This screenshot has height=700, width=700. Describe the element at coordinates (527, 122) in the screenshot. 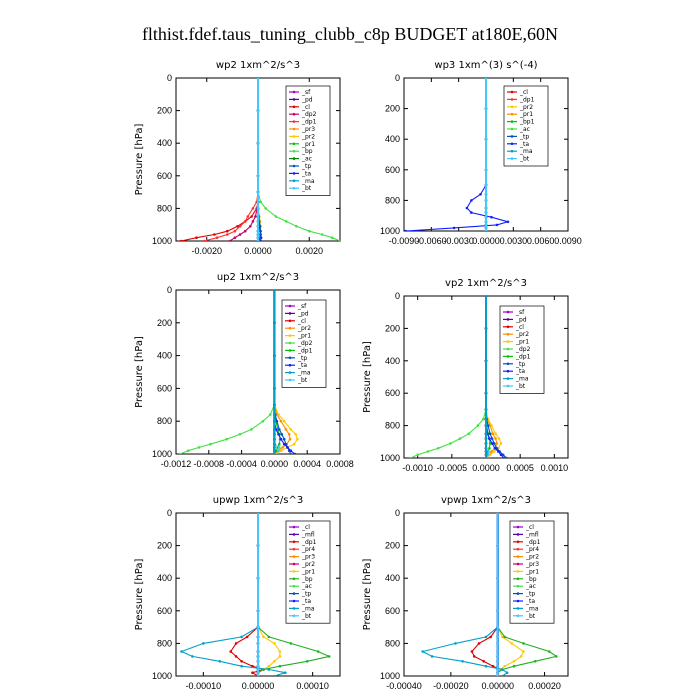

I see `legend-entry: _bp1` at that location.